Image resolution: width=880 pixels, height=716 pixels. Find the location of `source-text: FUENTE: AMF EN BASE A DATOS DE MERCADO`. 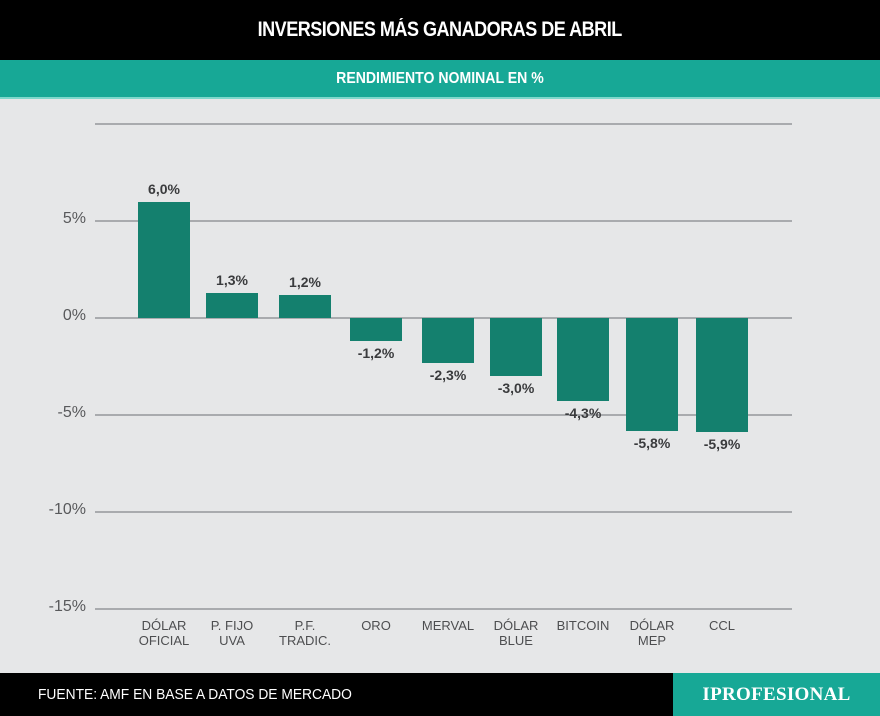

source-text: FUENTE: AMF EN BASE A DATOS DE MERCADO is located at coordinates (195, 694).